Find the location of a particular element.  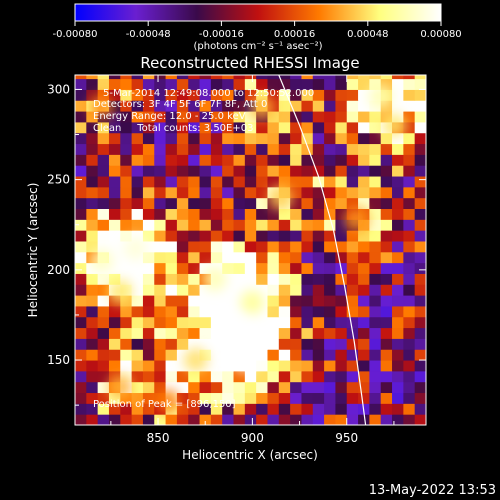

colorbar-tick-label: 0.00016 is located at coordinates (294, 34).